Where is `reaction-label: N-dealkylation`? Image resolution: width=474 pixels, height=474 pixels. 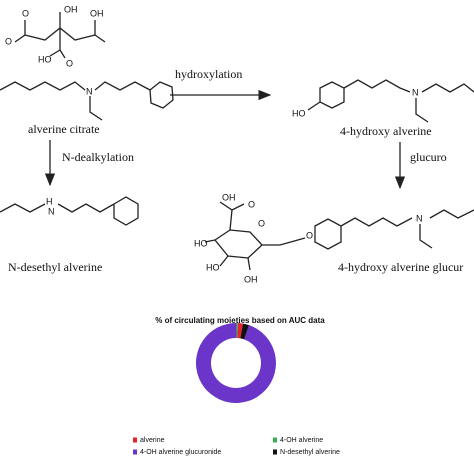 reaction-label: N-dealkylation is located at coordinates (98, 157).